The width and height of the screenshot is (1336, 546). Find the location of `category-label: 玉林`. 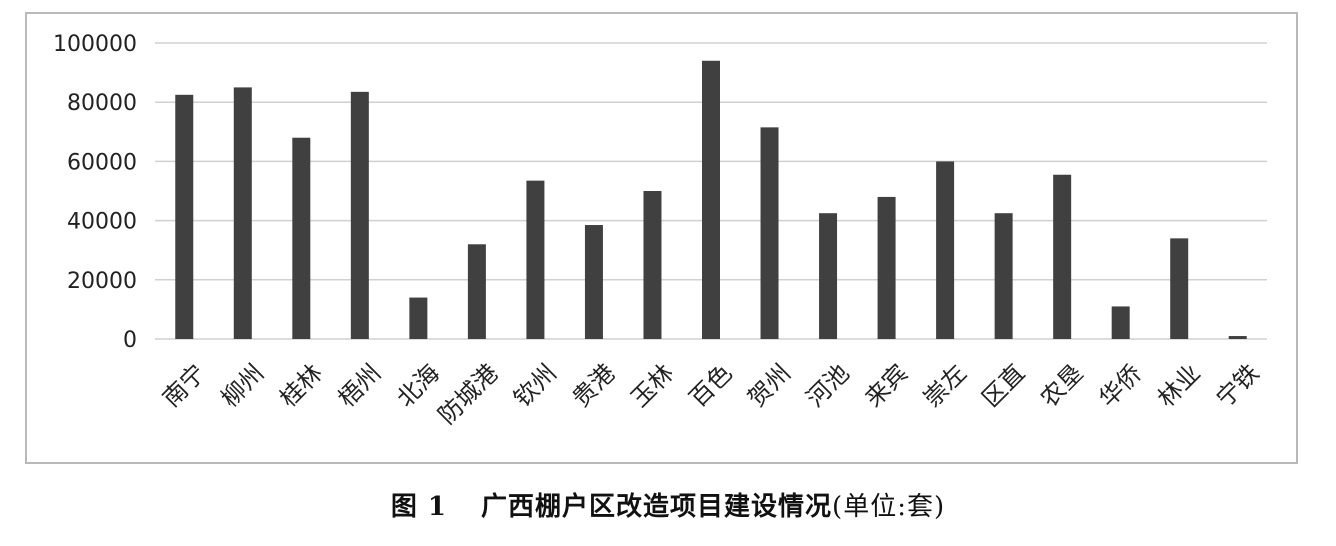

category-label: 玉林 is located at coordinates (652, 386).